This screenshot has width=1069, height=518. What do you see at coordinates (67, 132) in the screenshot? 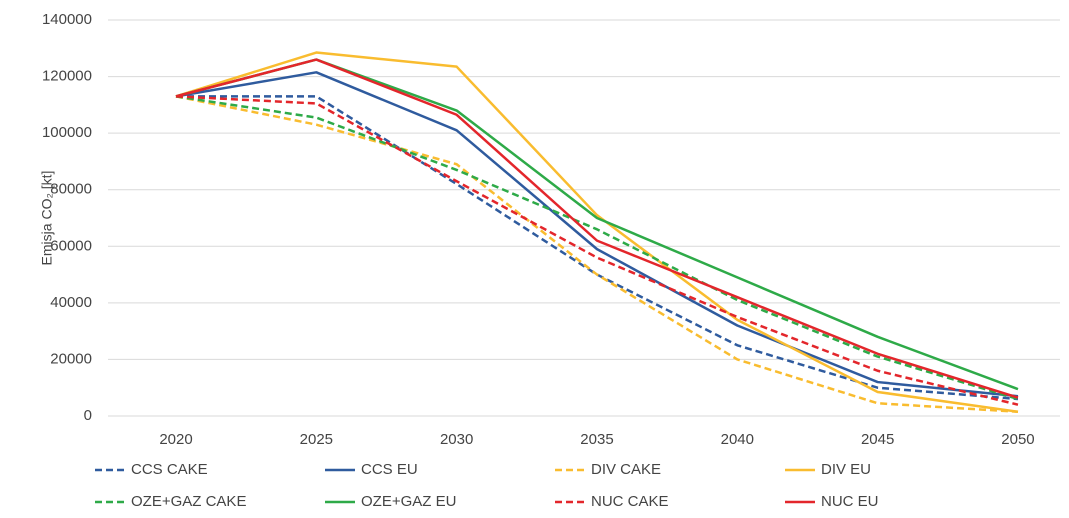
I see `y-tick-label: 100000` at bounding box center [67, 132].